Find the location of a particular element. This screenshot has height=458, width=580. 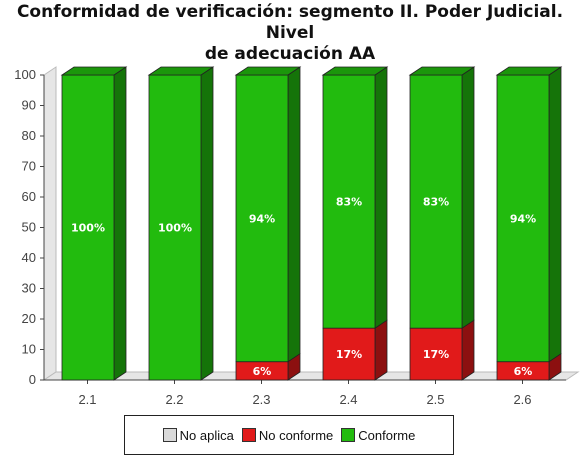

legend-swatch-conforme is located at coordinates (348, 435).